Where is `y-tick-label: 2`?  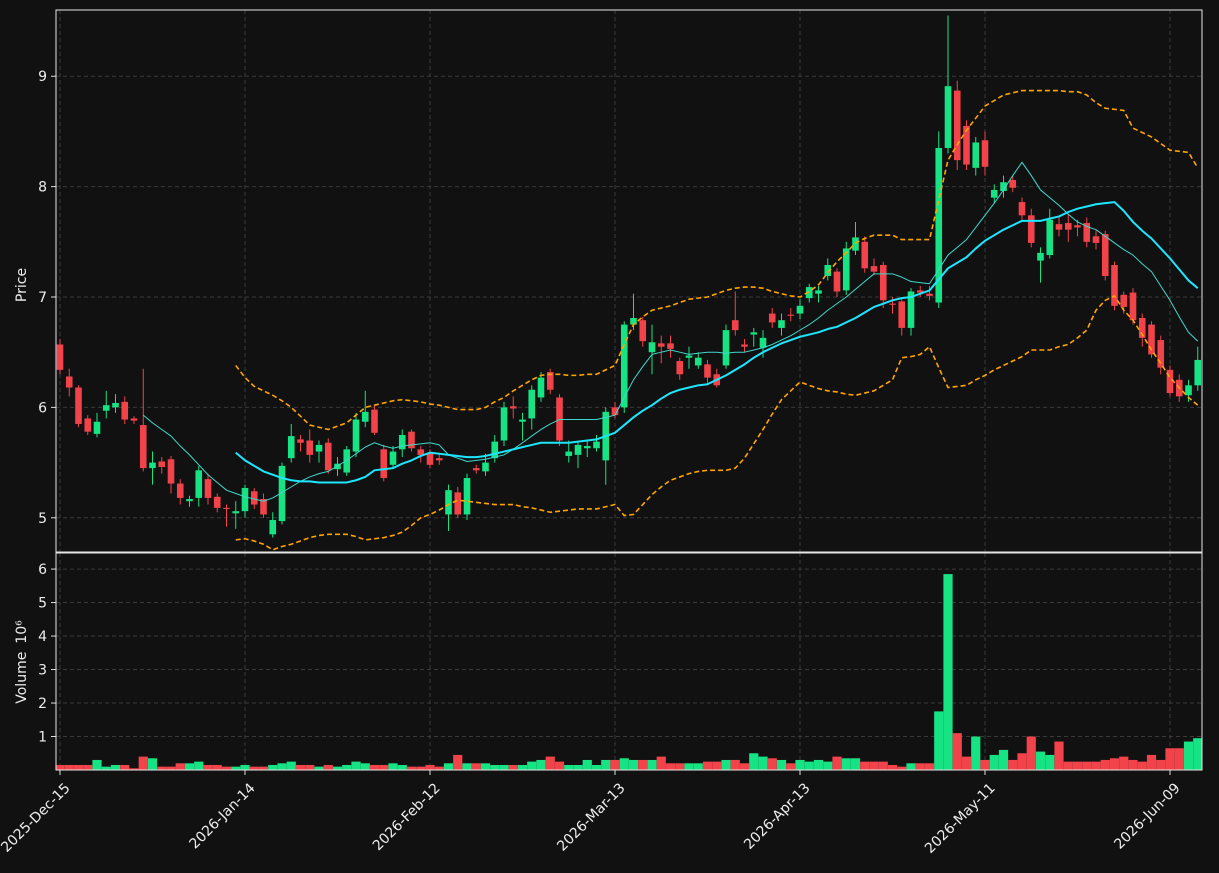 y-tick-label: 2 is located at coordinates (42, 704).